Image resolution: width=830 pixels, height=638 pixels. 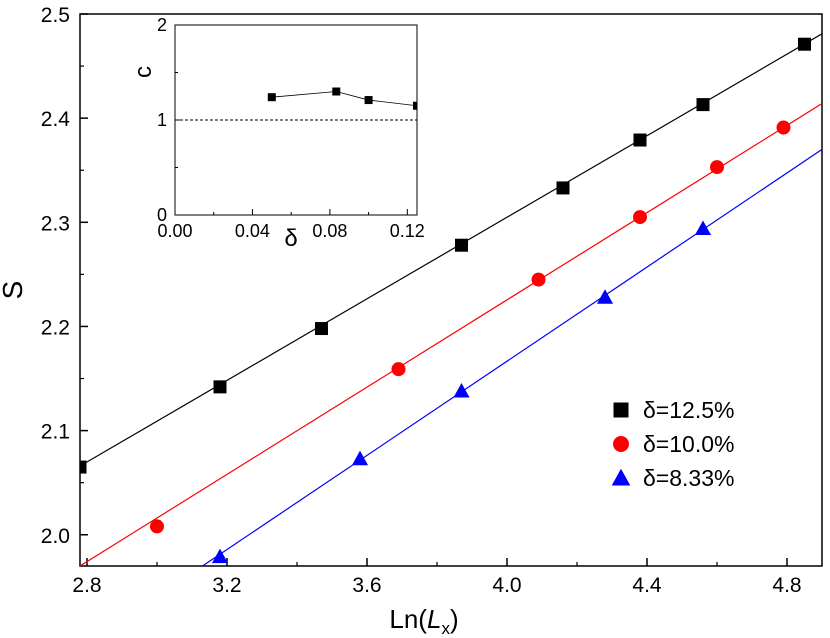 I want to click on y-tick-label: 2.0, so click(x=55, y=536).